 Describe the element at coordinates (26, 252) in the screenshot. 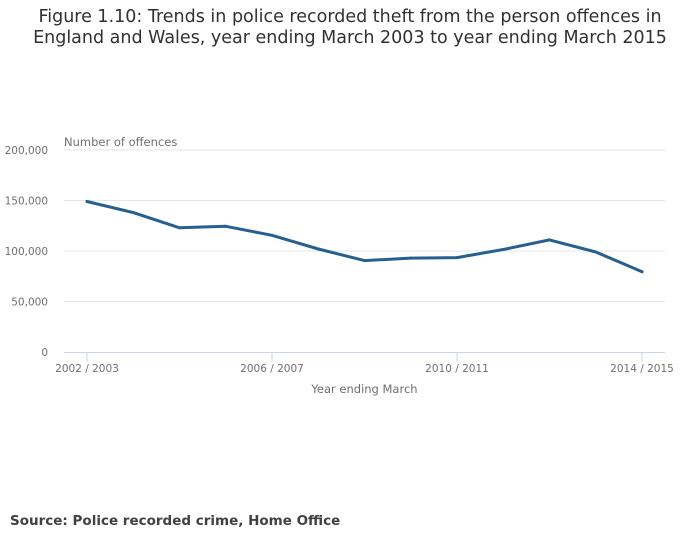

I see `y-tick-label: 100,000` at that location.